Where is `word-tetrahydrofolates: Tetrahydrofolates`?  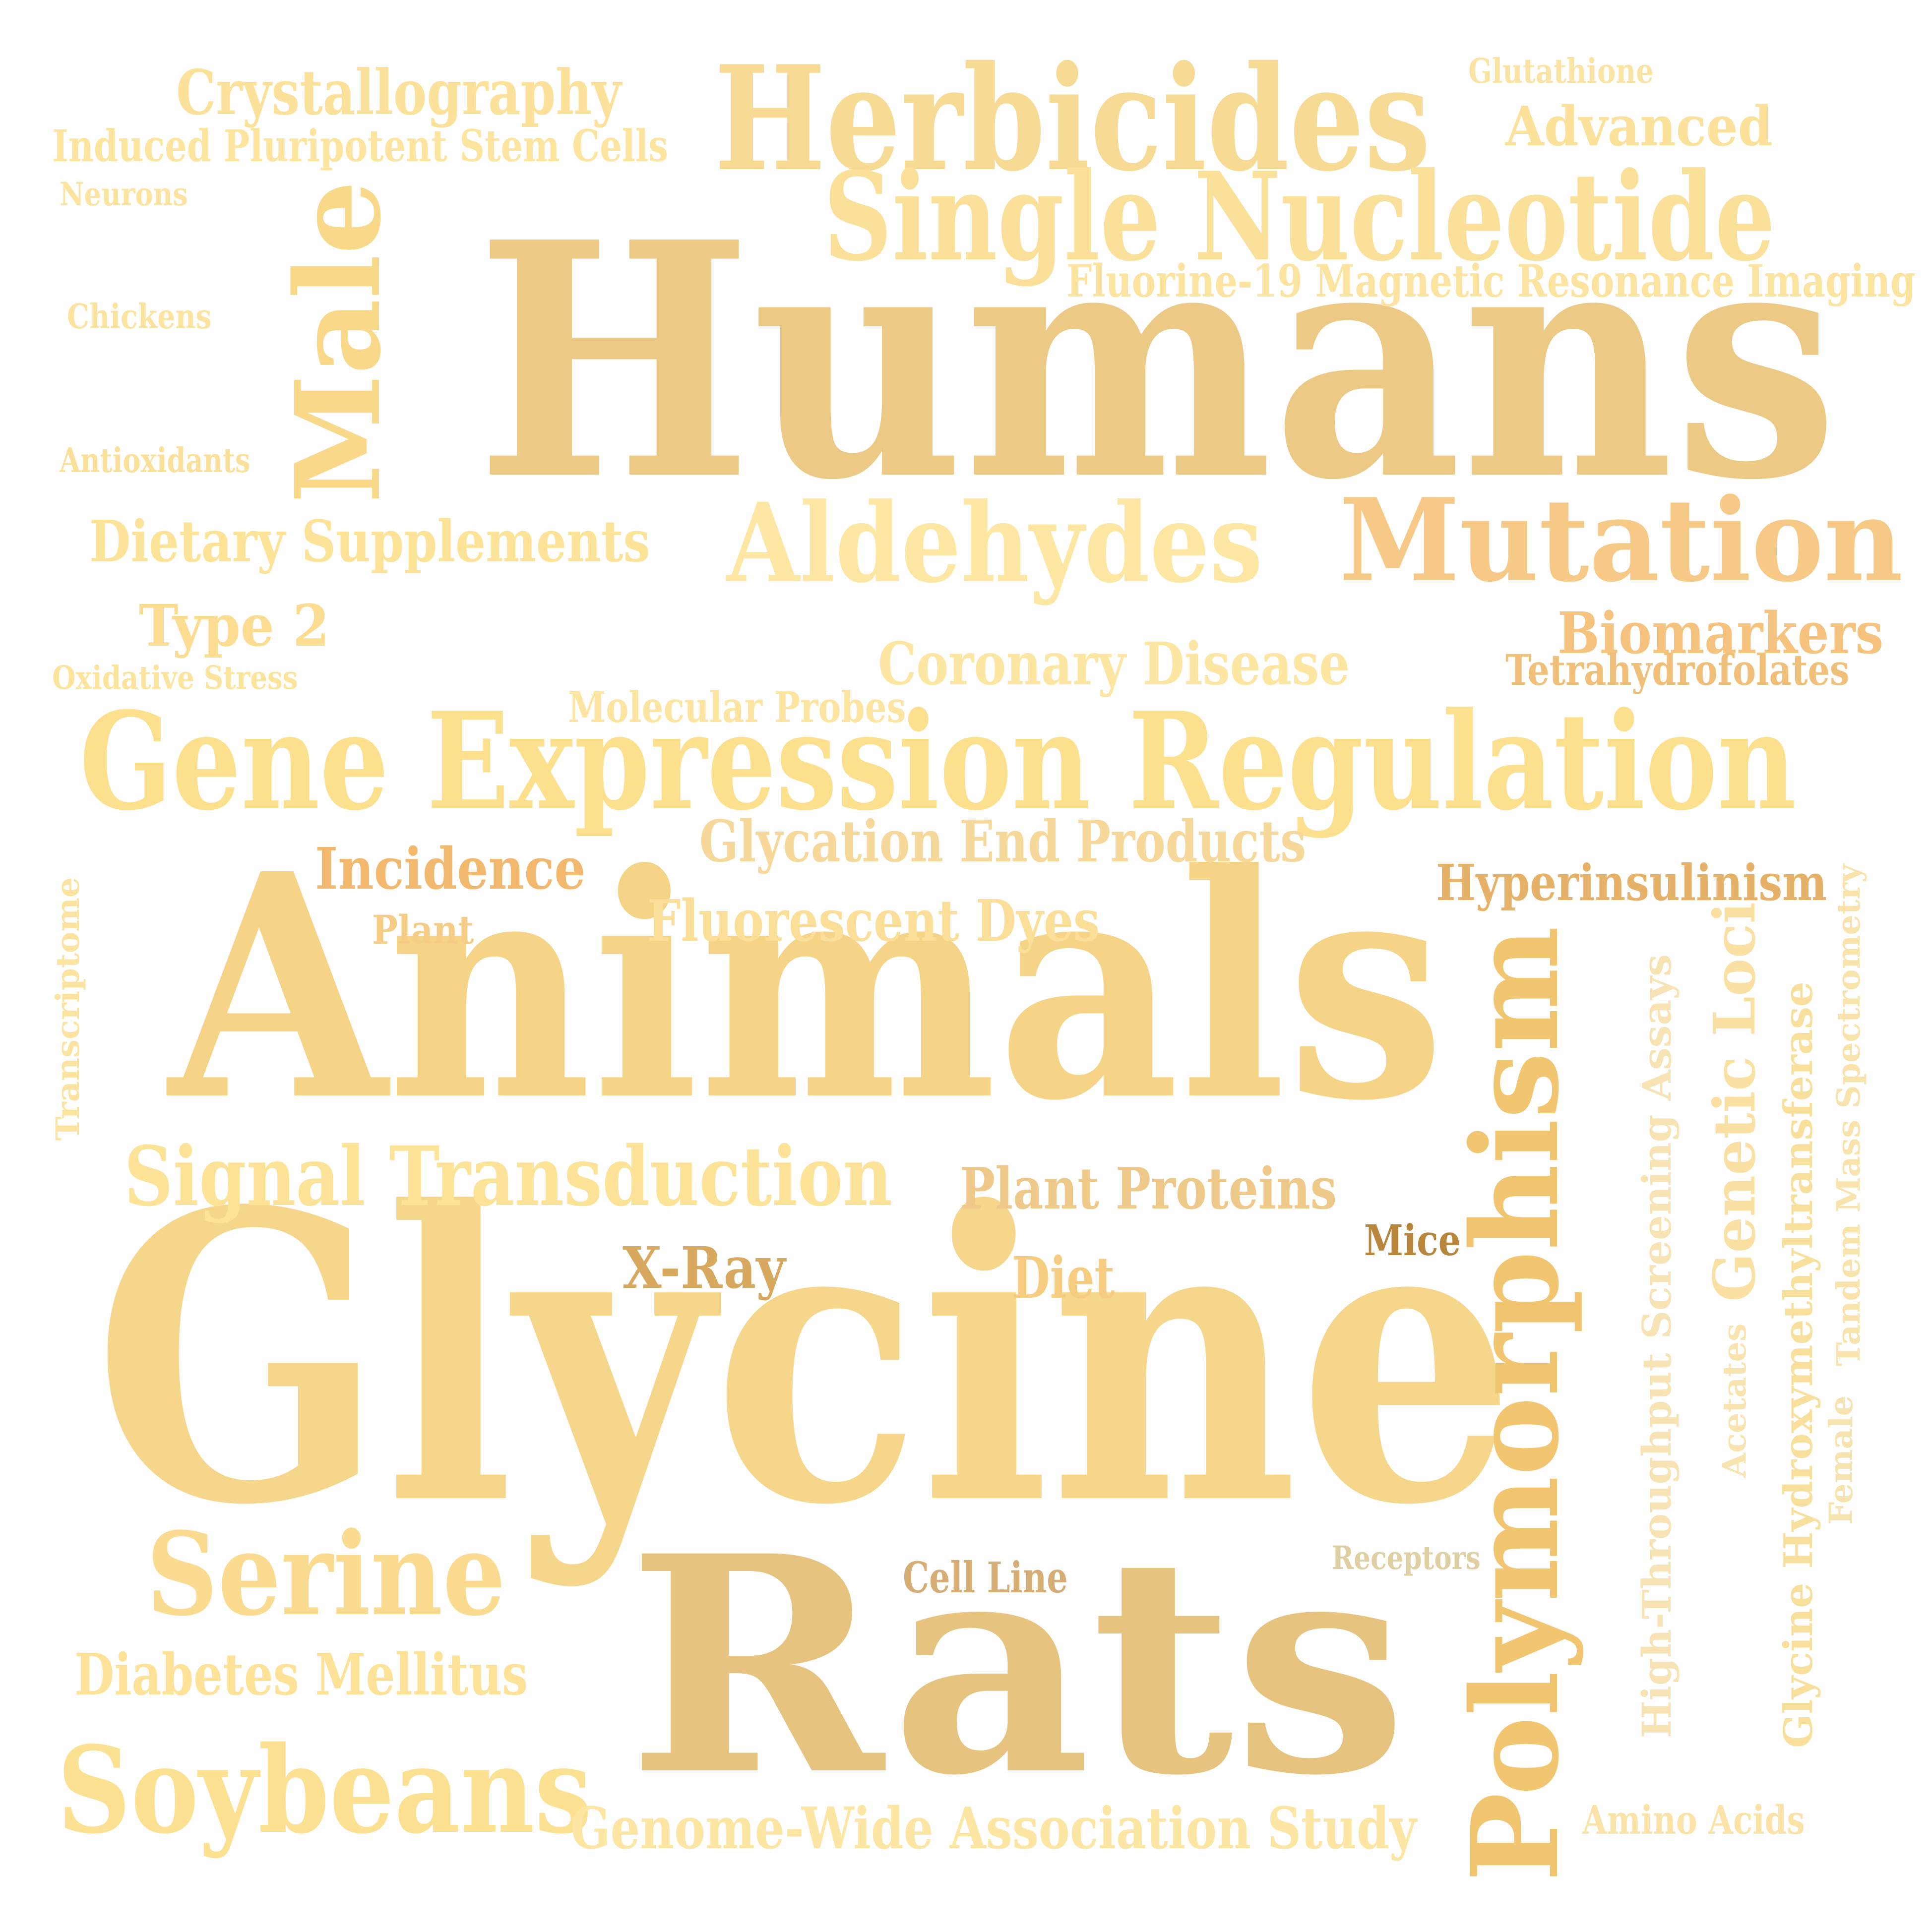
word-tetrahydrofolates: Tetrahydrofolates is located at coordinates (1677, 670).